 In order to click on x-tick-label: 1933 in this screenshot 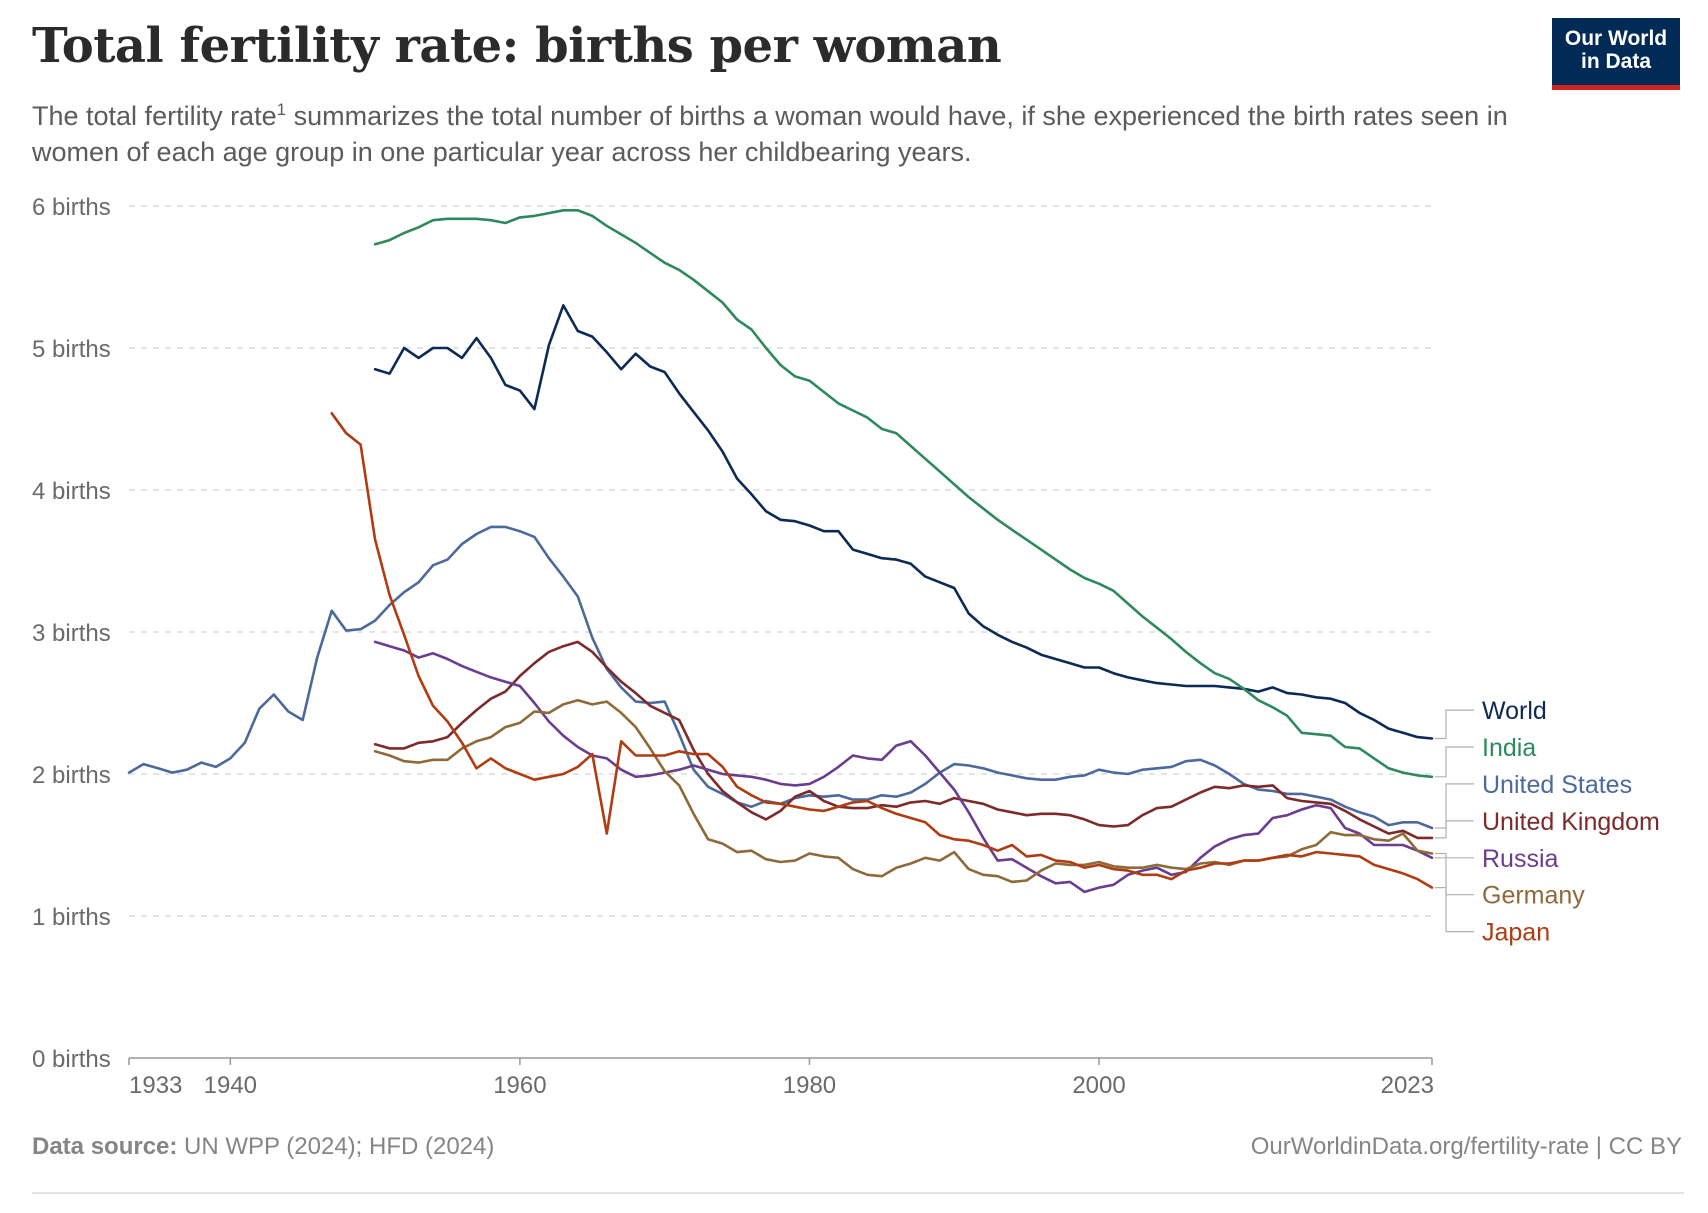, I will do `click(155, 1085)`.